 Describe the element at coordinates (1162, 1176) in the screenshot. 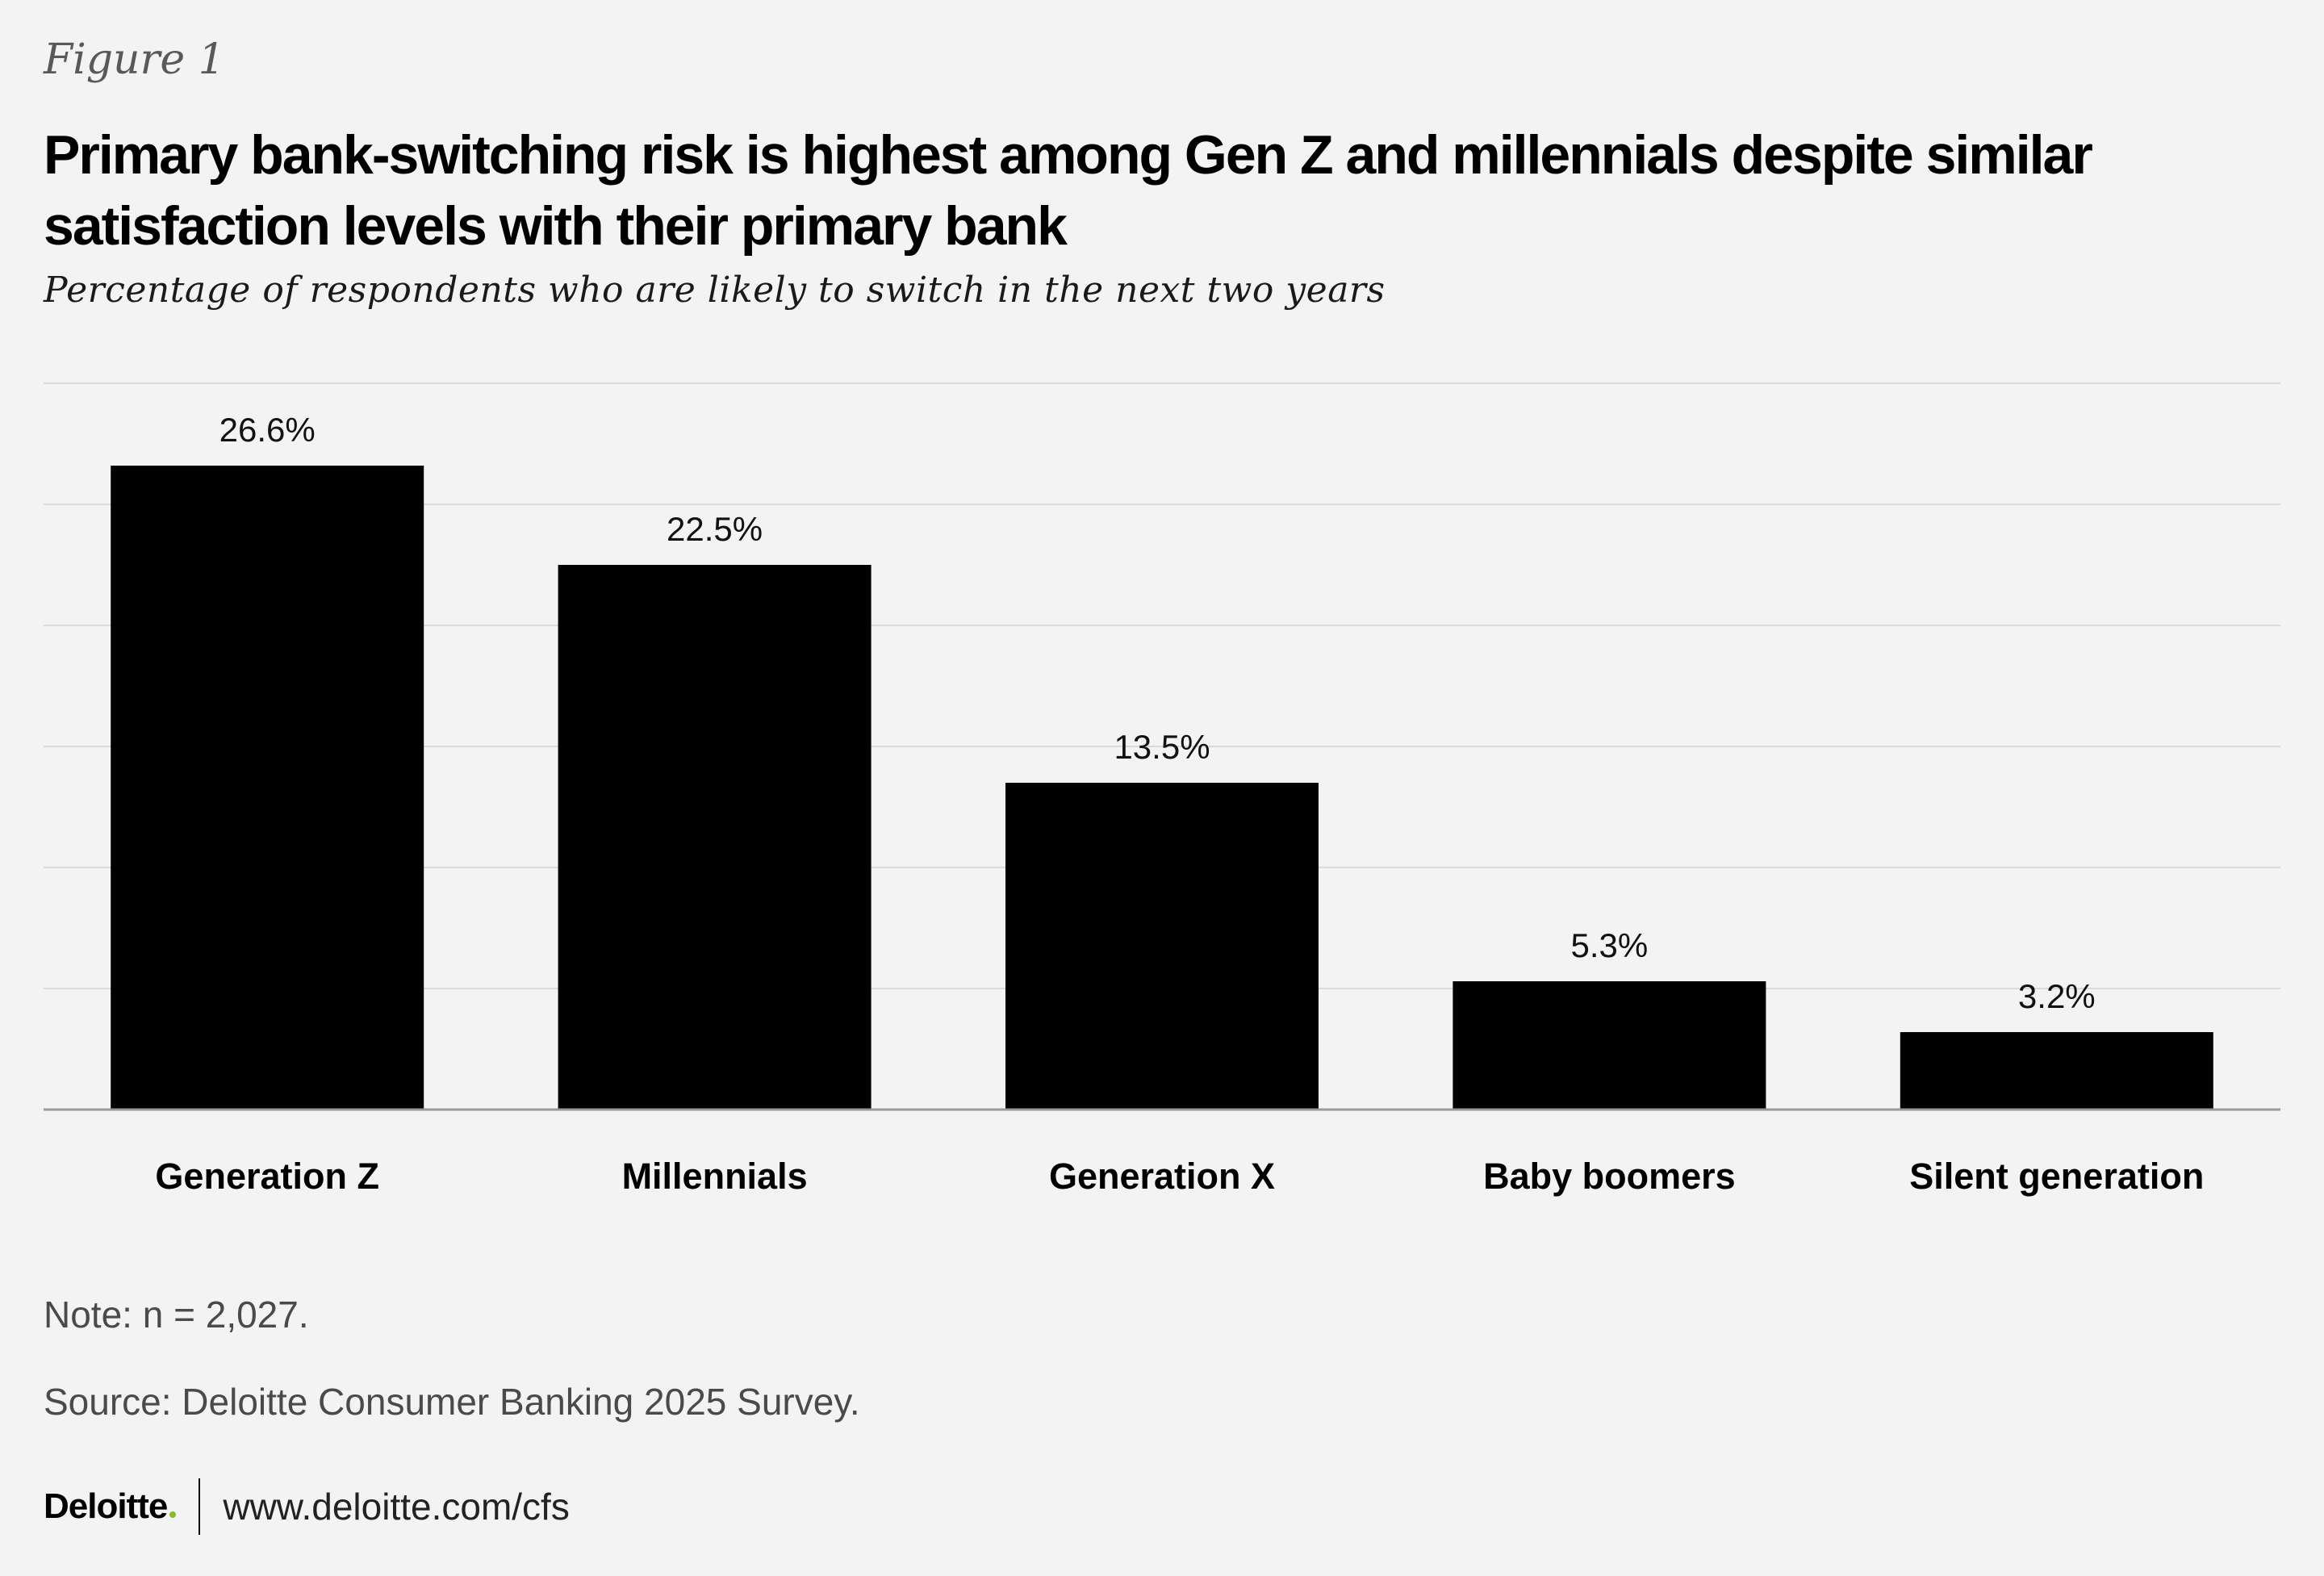

I see `category-label: Generation X` at that location.